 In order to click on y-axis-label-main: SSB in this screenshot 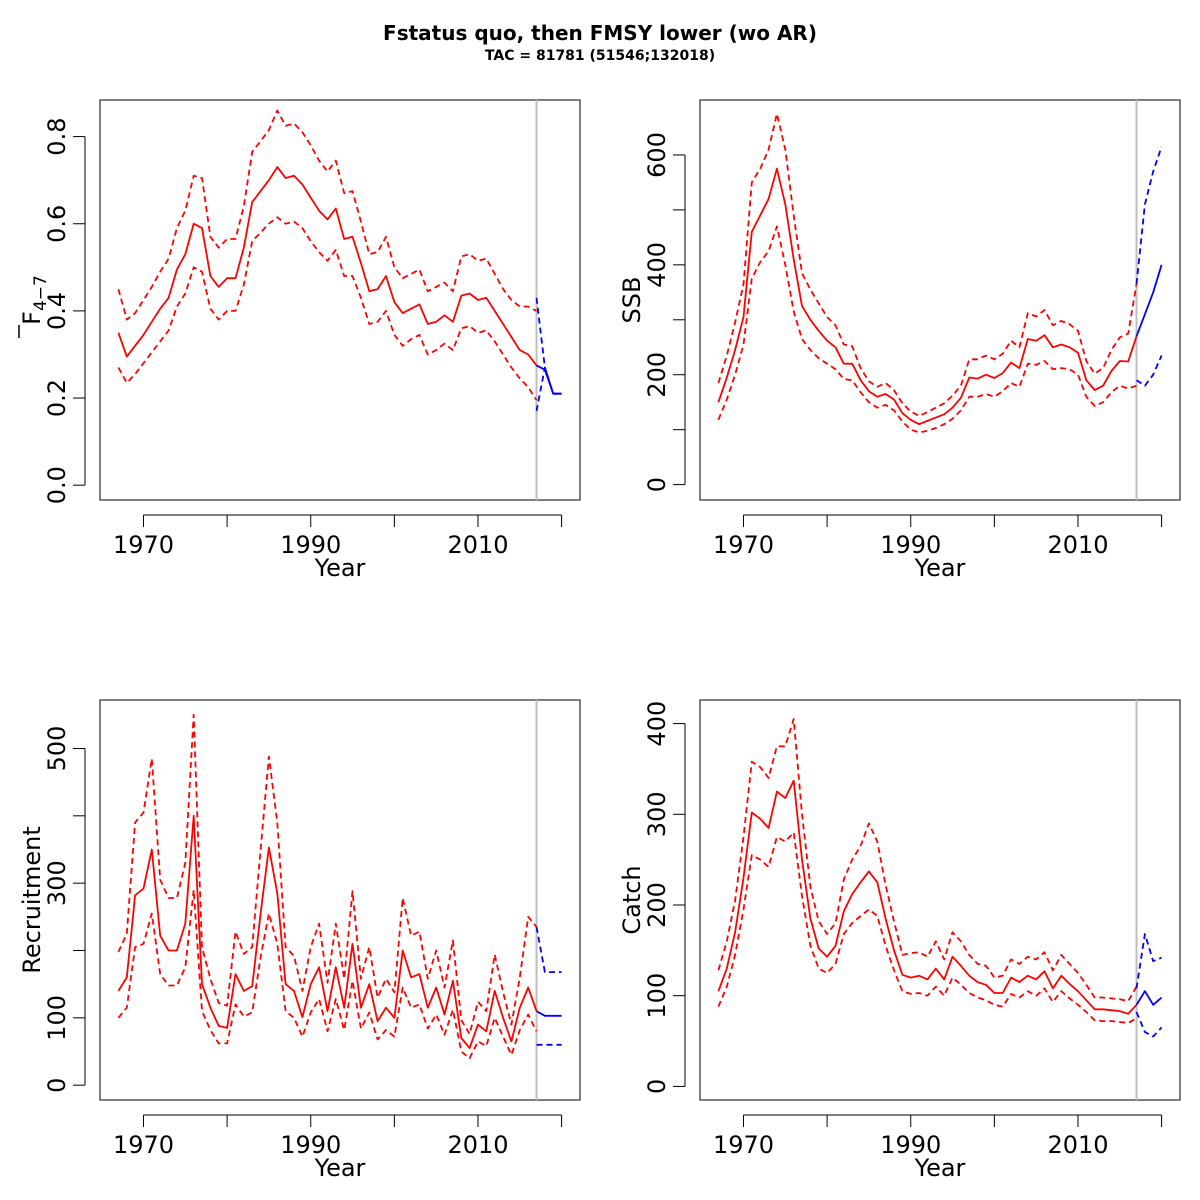, I will do `click(632, 300)`.